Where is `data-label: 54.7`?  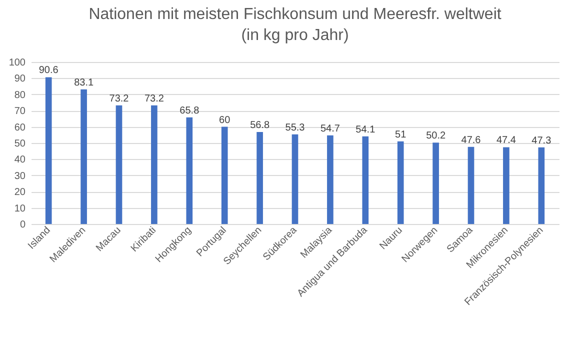 data-label: 54.7 is located at coordinates (330, 128).